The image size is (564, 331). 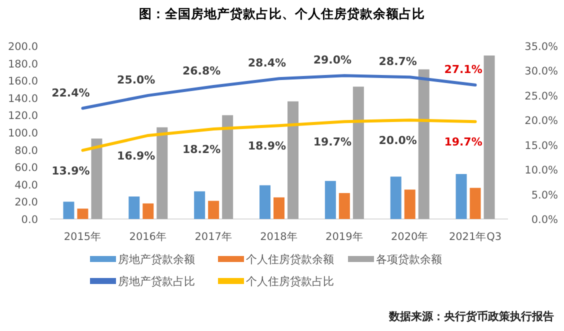 What do you see at coordinates (267, 63) in the screenshot?
I see `data-label: 28.4%` at bounding box center [267, 63].